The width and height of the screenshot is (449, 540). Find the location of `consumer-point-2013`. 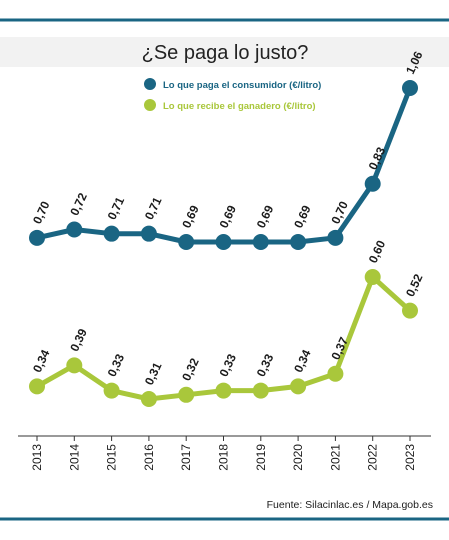

consumer-point-2013 is located at coordinates (37, 237).